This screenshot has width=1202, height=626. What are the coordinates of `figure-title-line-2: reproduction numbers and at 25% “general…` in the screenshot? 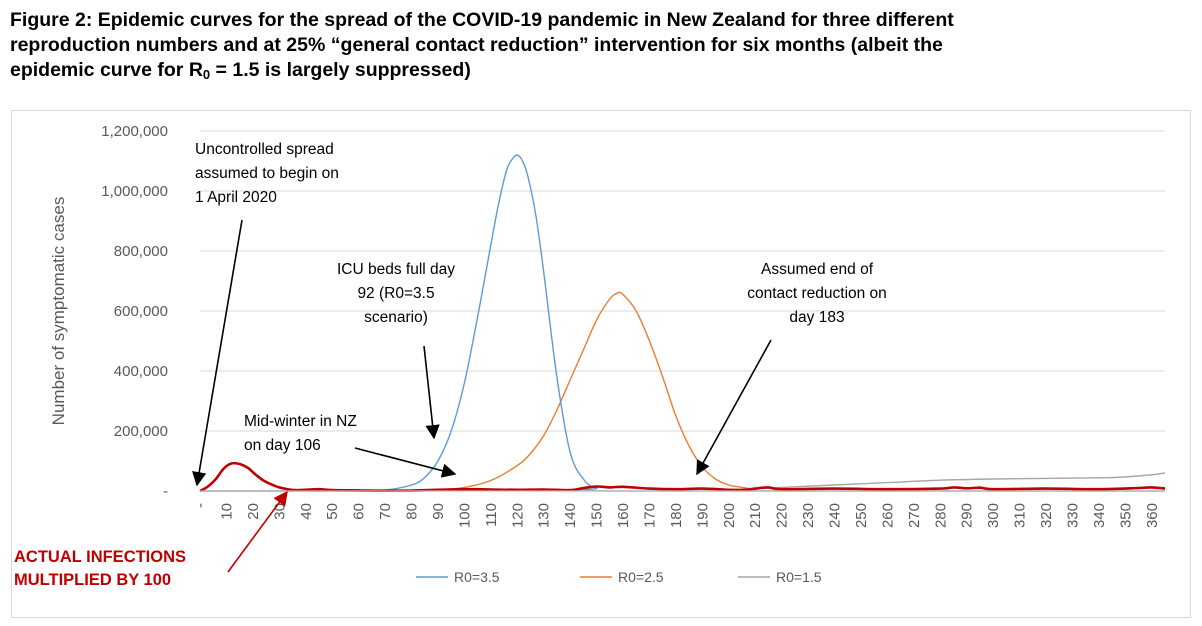 It's located at (476, 45).